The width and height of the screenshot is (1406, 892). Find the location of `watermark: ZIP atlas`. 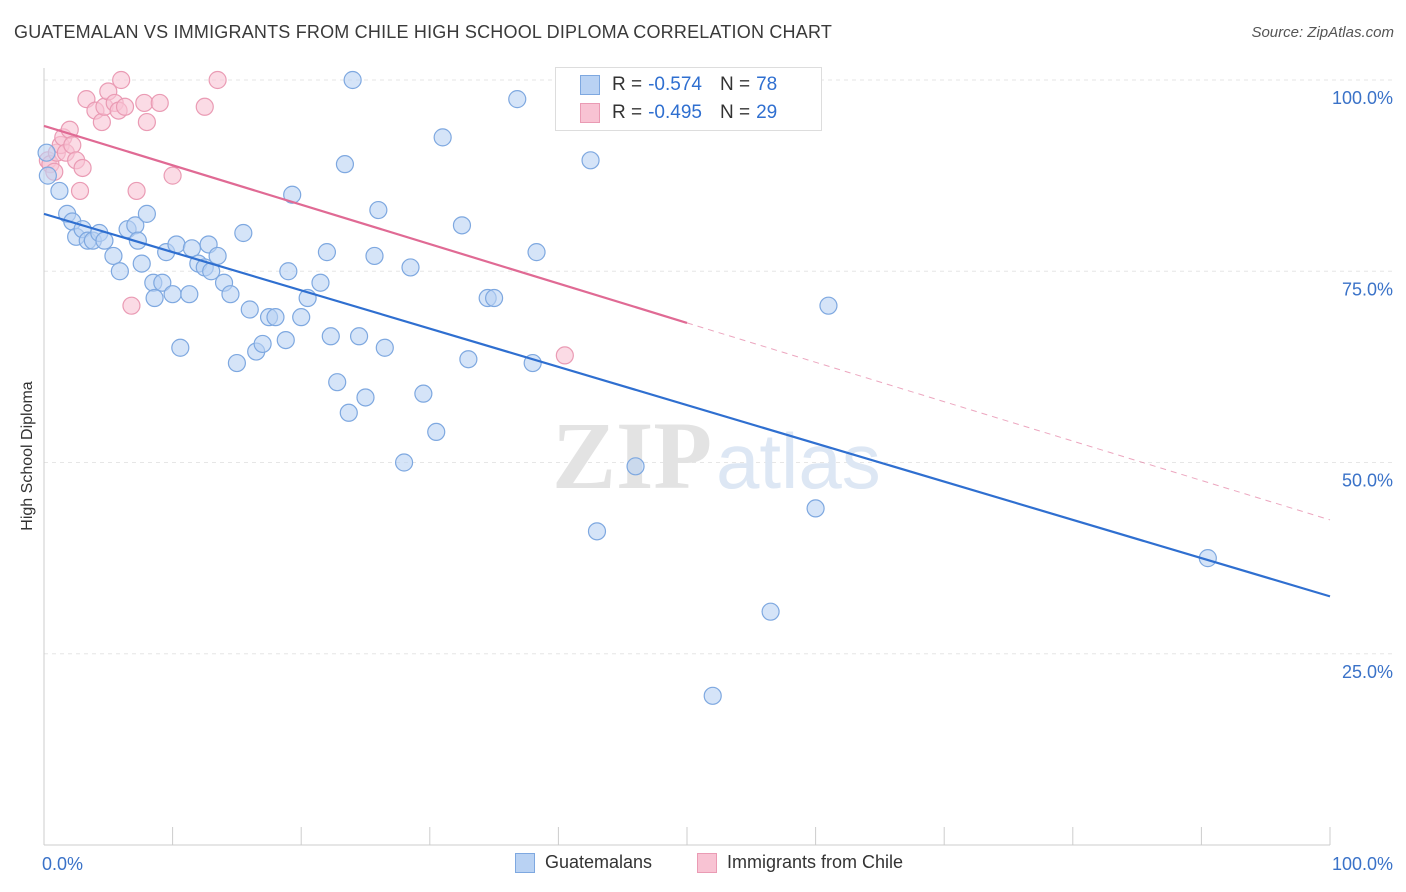

watermark: ZIP atlas is located at coordinates (716, 455).